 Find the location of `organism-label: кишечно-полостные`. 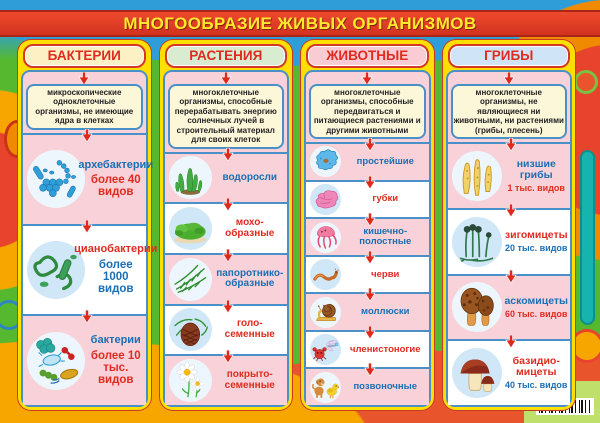

organism-label: кишечно-полостные is located at coordinates (385, 236).